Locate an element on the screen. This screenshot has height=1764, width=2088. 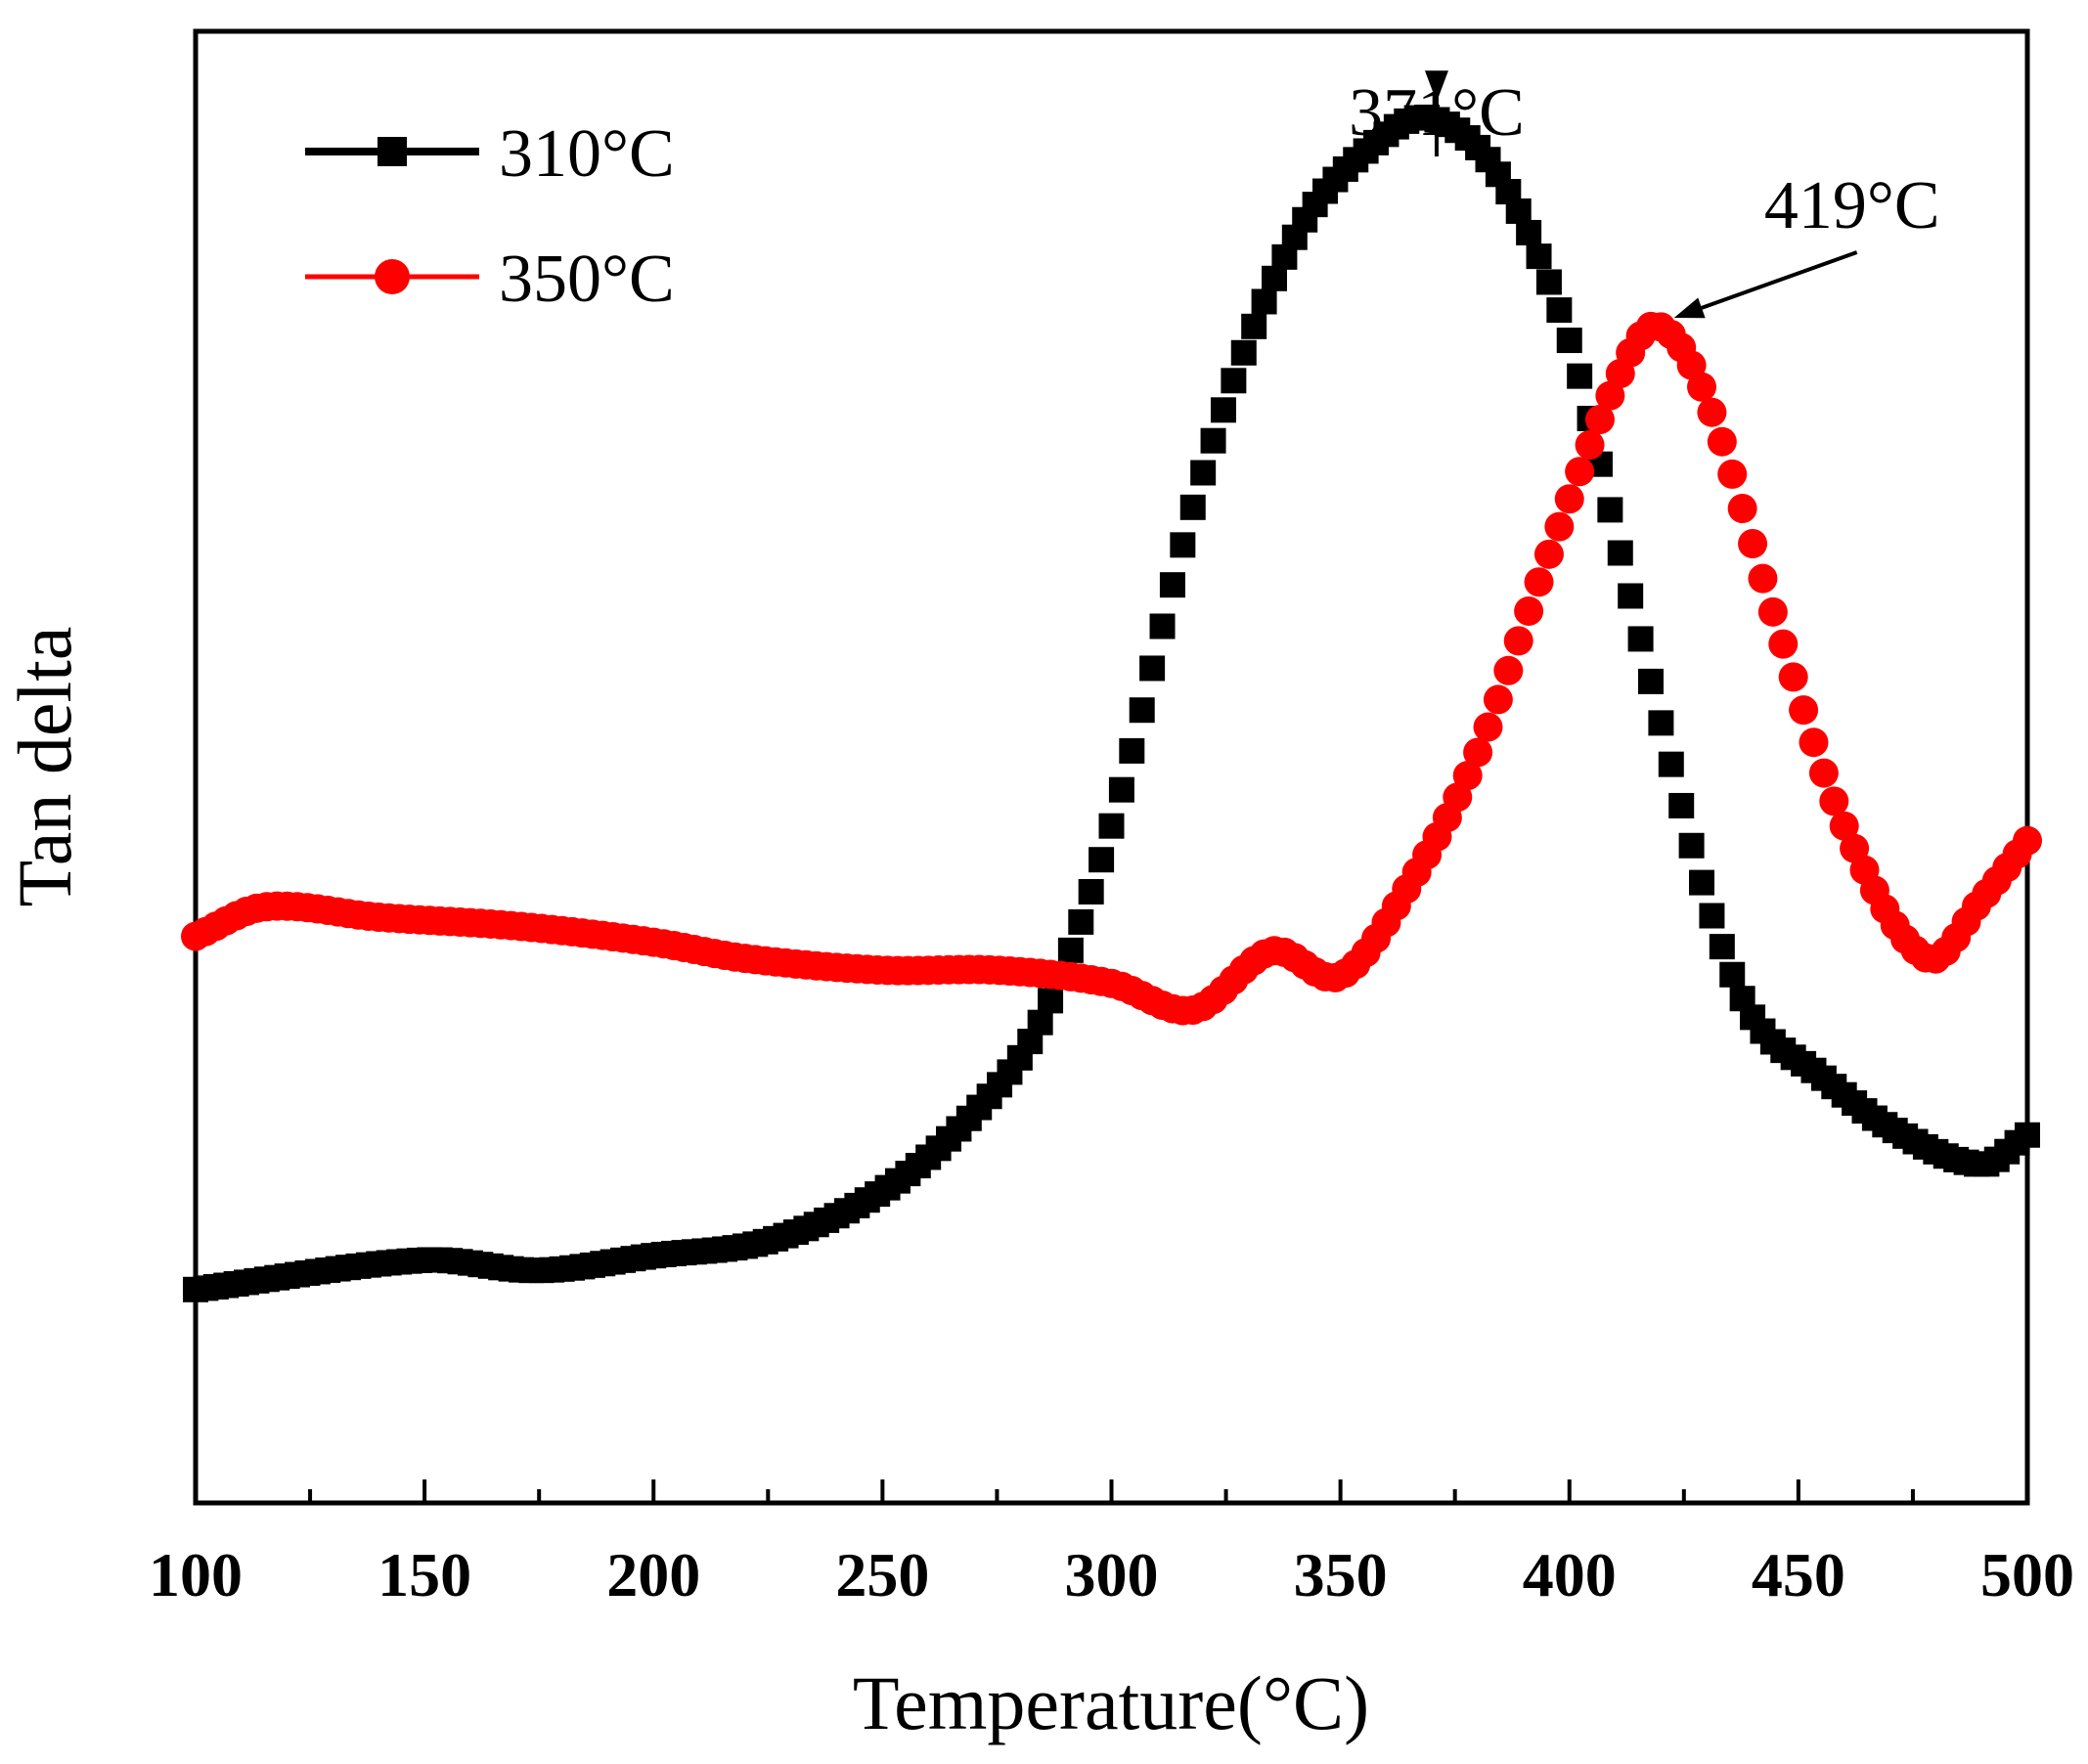
x-tick-label: 300 is located at coordinates (1112, 1575).